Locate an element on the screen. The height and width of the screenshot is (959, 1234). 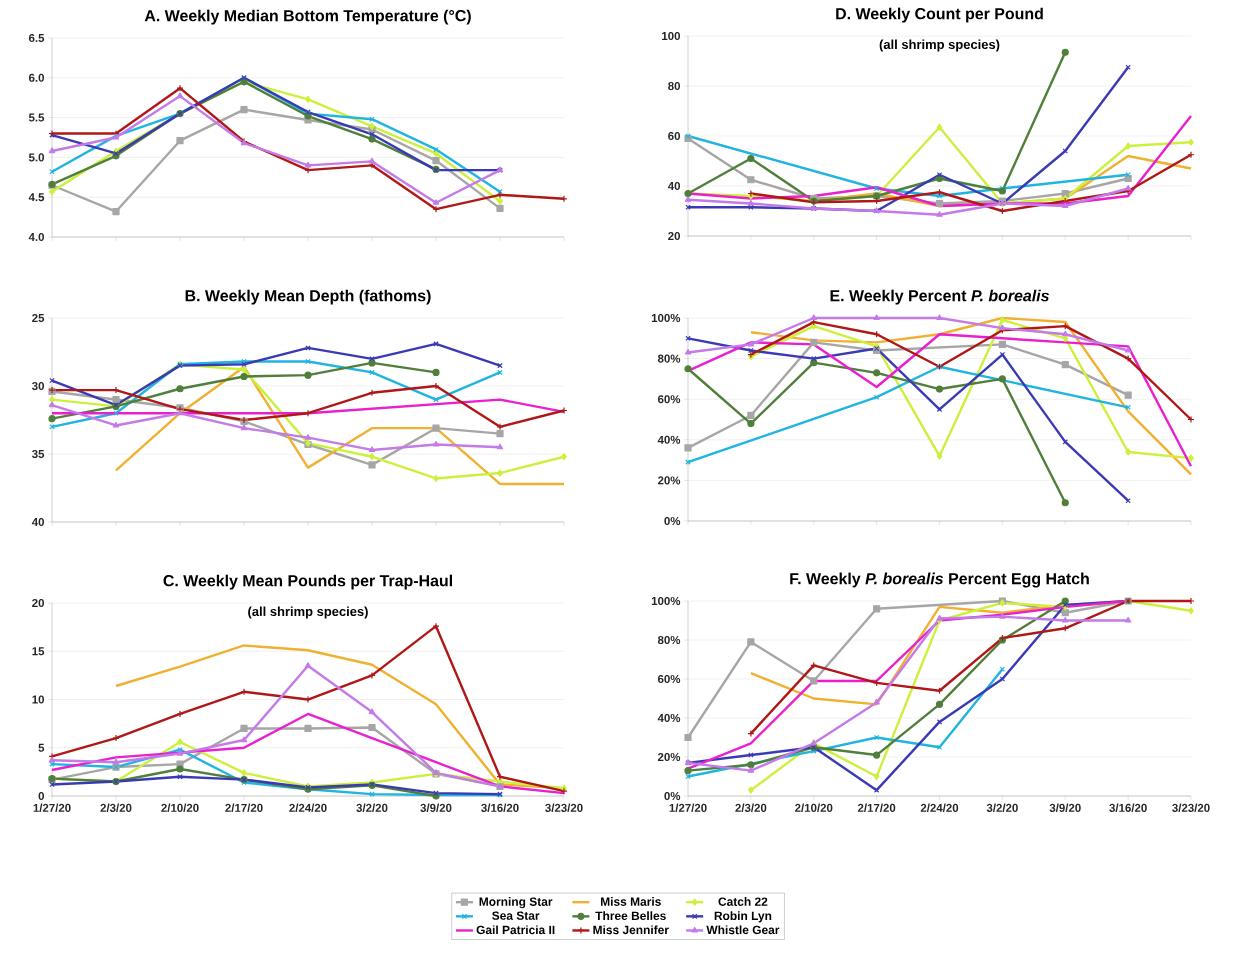
chart-title: B. Weekly Mean Depth (fathoms) is located at coordinates (308, 297).